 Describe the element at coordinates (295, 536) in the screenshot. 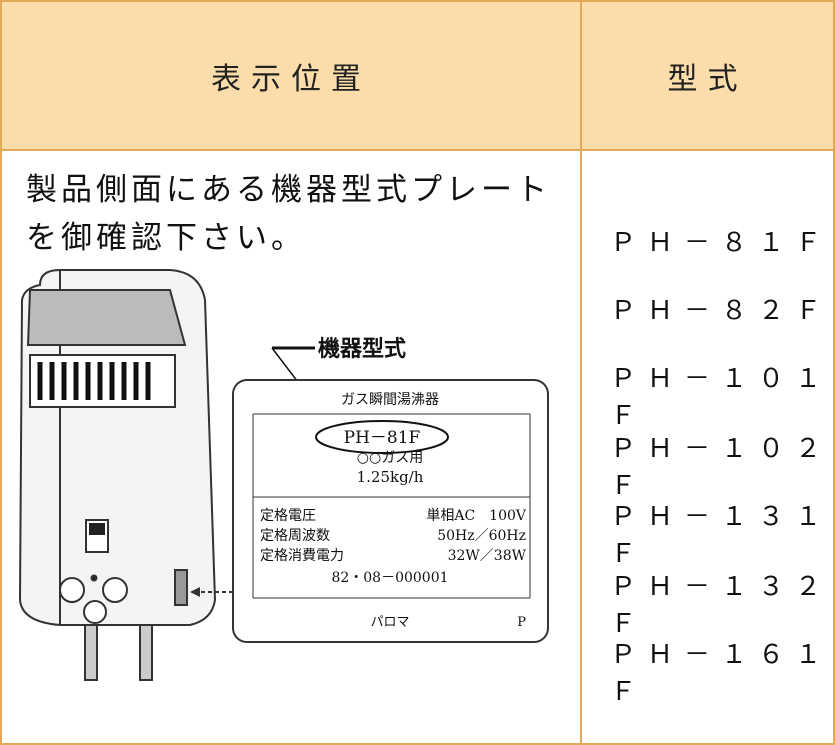

I see `plate-key: 定格周波数` at that location.